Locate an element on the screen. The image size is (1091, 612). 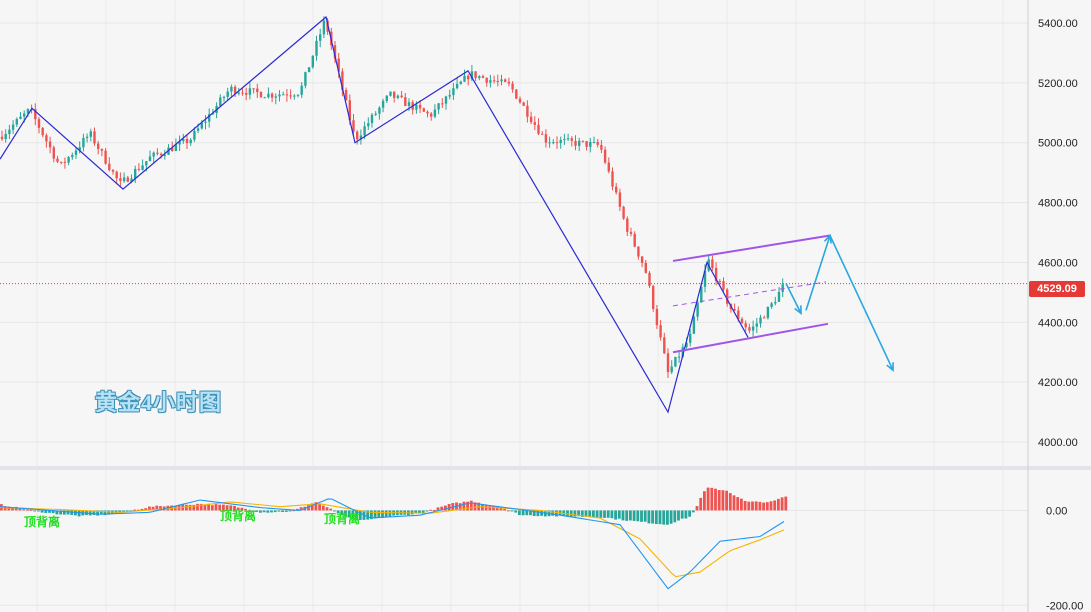
current-price-tag: 4529.09 is located at coordinates (1057, 289).